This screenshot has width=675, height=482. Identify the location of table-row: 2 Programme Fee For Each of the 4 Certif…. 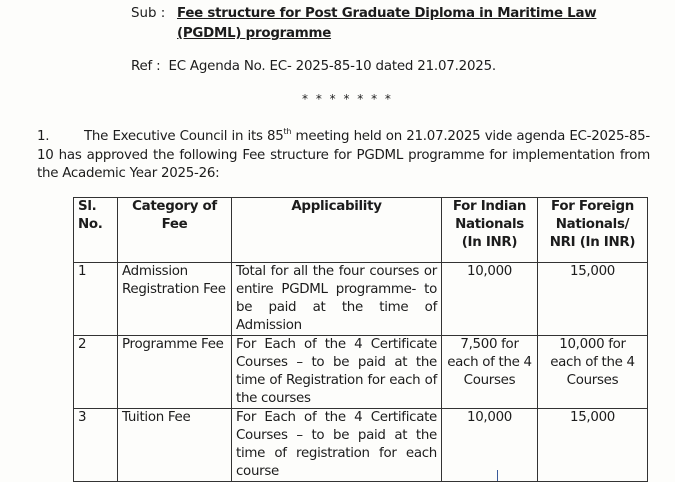
(360, 372).